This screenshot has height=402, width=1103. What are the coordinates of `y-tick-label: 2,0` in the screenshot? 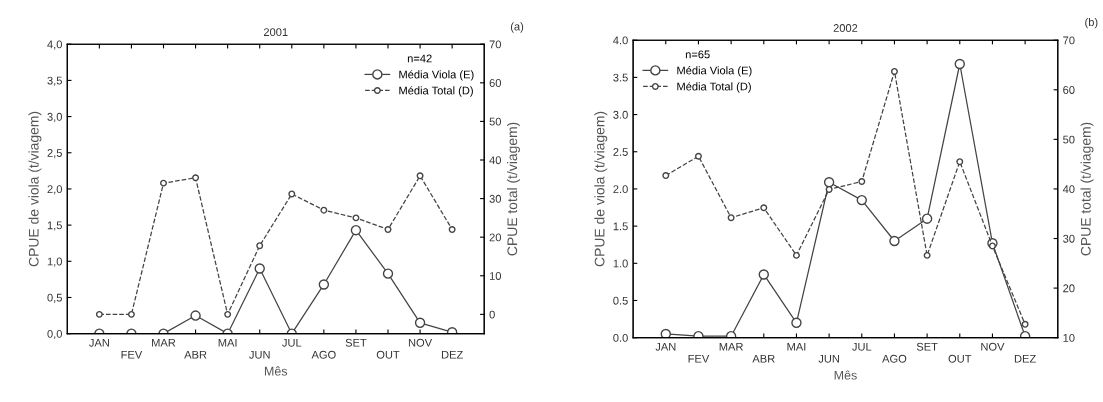 It's located at (54, 190).